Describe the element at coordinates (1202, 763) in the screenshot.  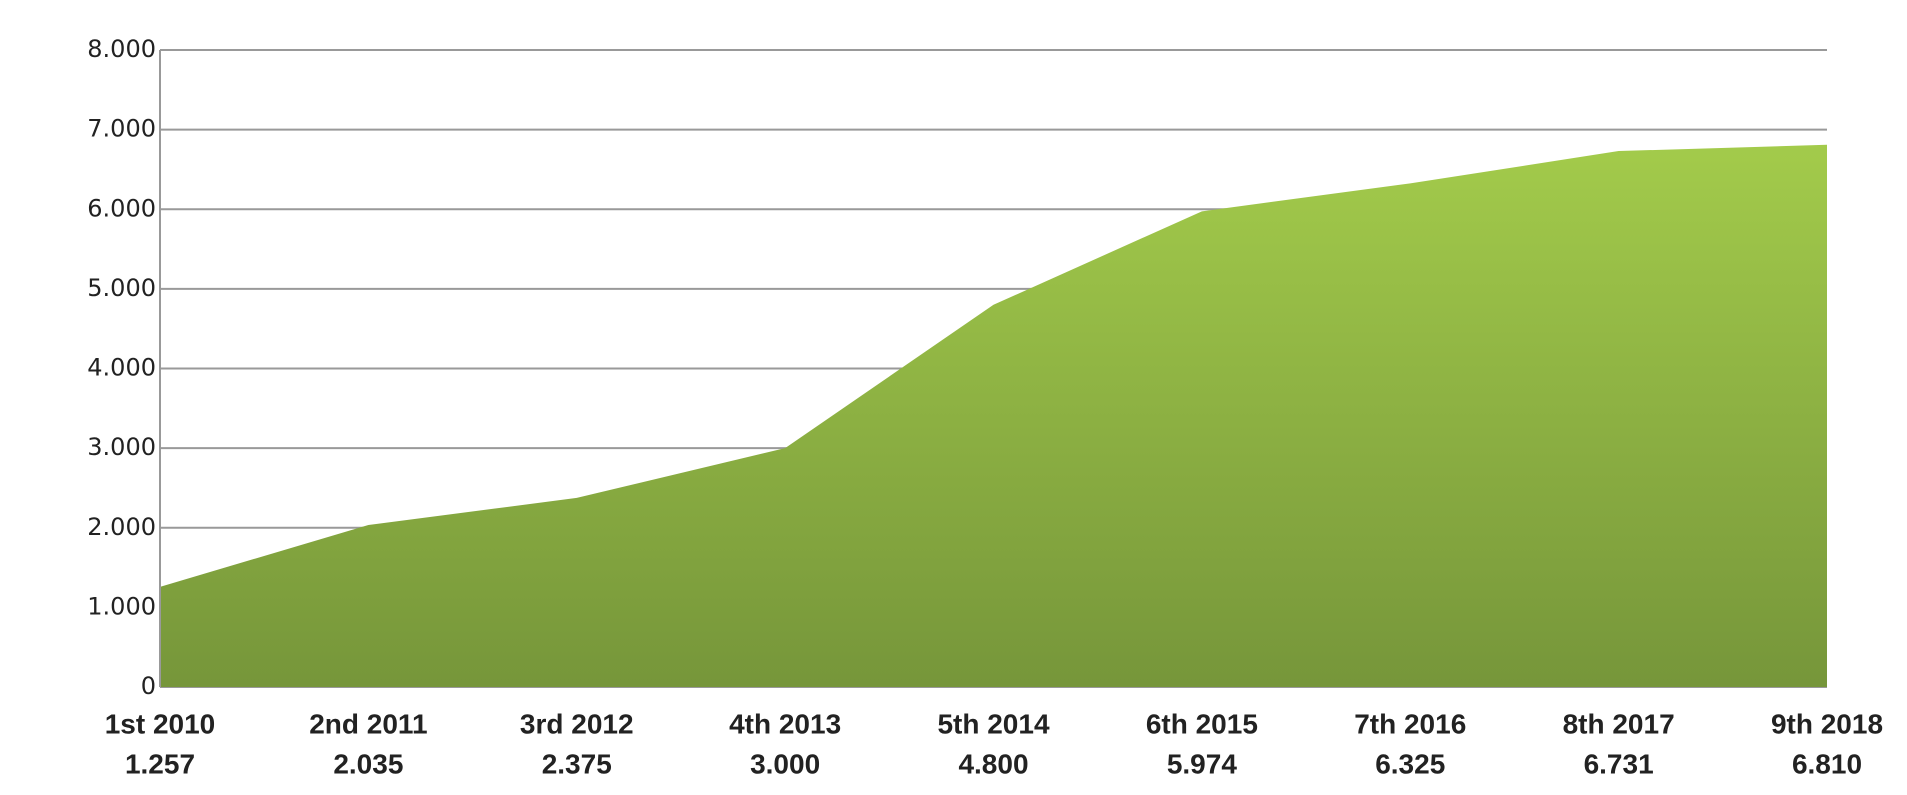
I see `value-label: 5.974` at that location.